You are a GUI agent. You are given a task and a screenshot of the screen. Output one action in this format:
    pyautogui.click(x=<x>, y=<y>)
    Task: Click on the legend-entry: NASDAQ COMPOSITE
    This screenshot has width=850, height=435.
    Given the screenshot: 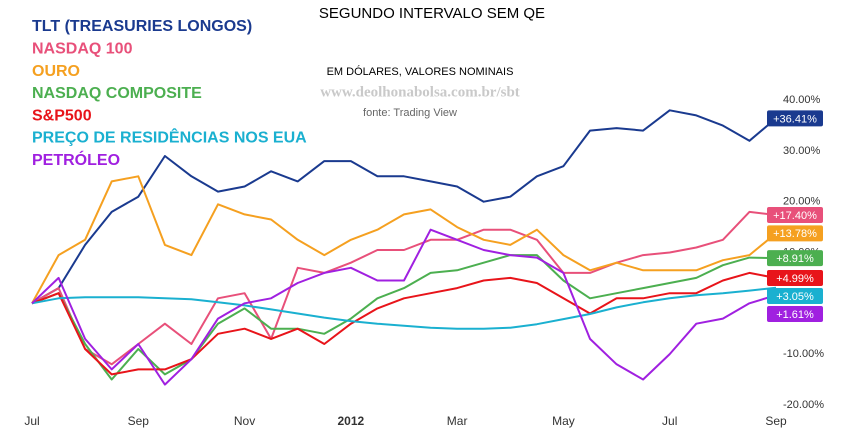 What is the action you would take?
    pyautogui.click(x=117, y=93)
    